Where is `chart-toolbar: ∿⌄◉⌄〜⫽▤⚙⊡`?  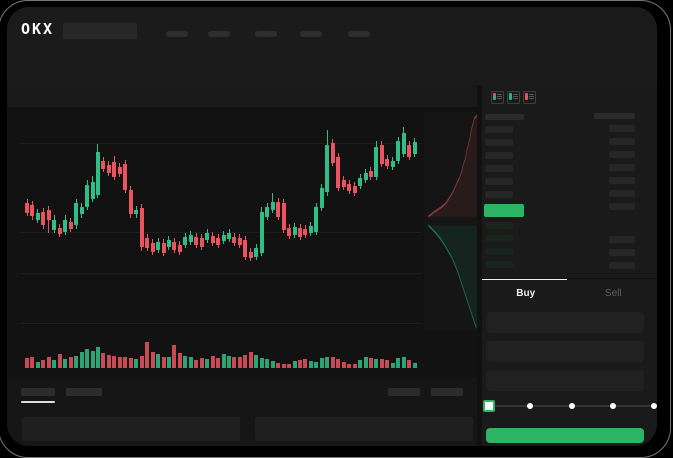
chart-toolbar: ∿⌄◉⌄〜⫽▤⚙⊡ is located at coordinates (242, 132).